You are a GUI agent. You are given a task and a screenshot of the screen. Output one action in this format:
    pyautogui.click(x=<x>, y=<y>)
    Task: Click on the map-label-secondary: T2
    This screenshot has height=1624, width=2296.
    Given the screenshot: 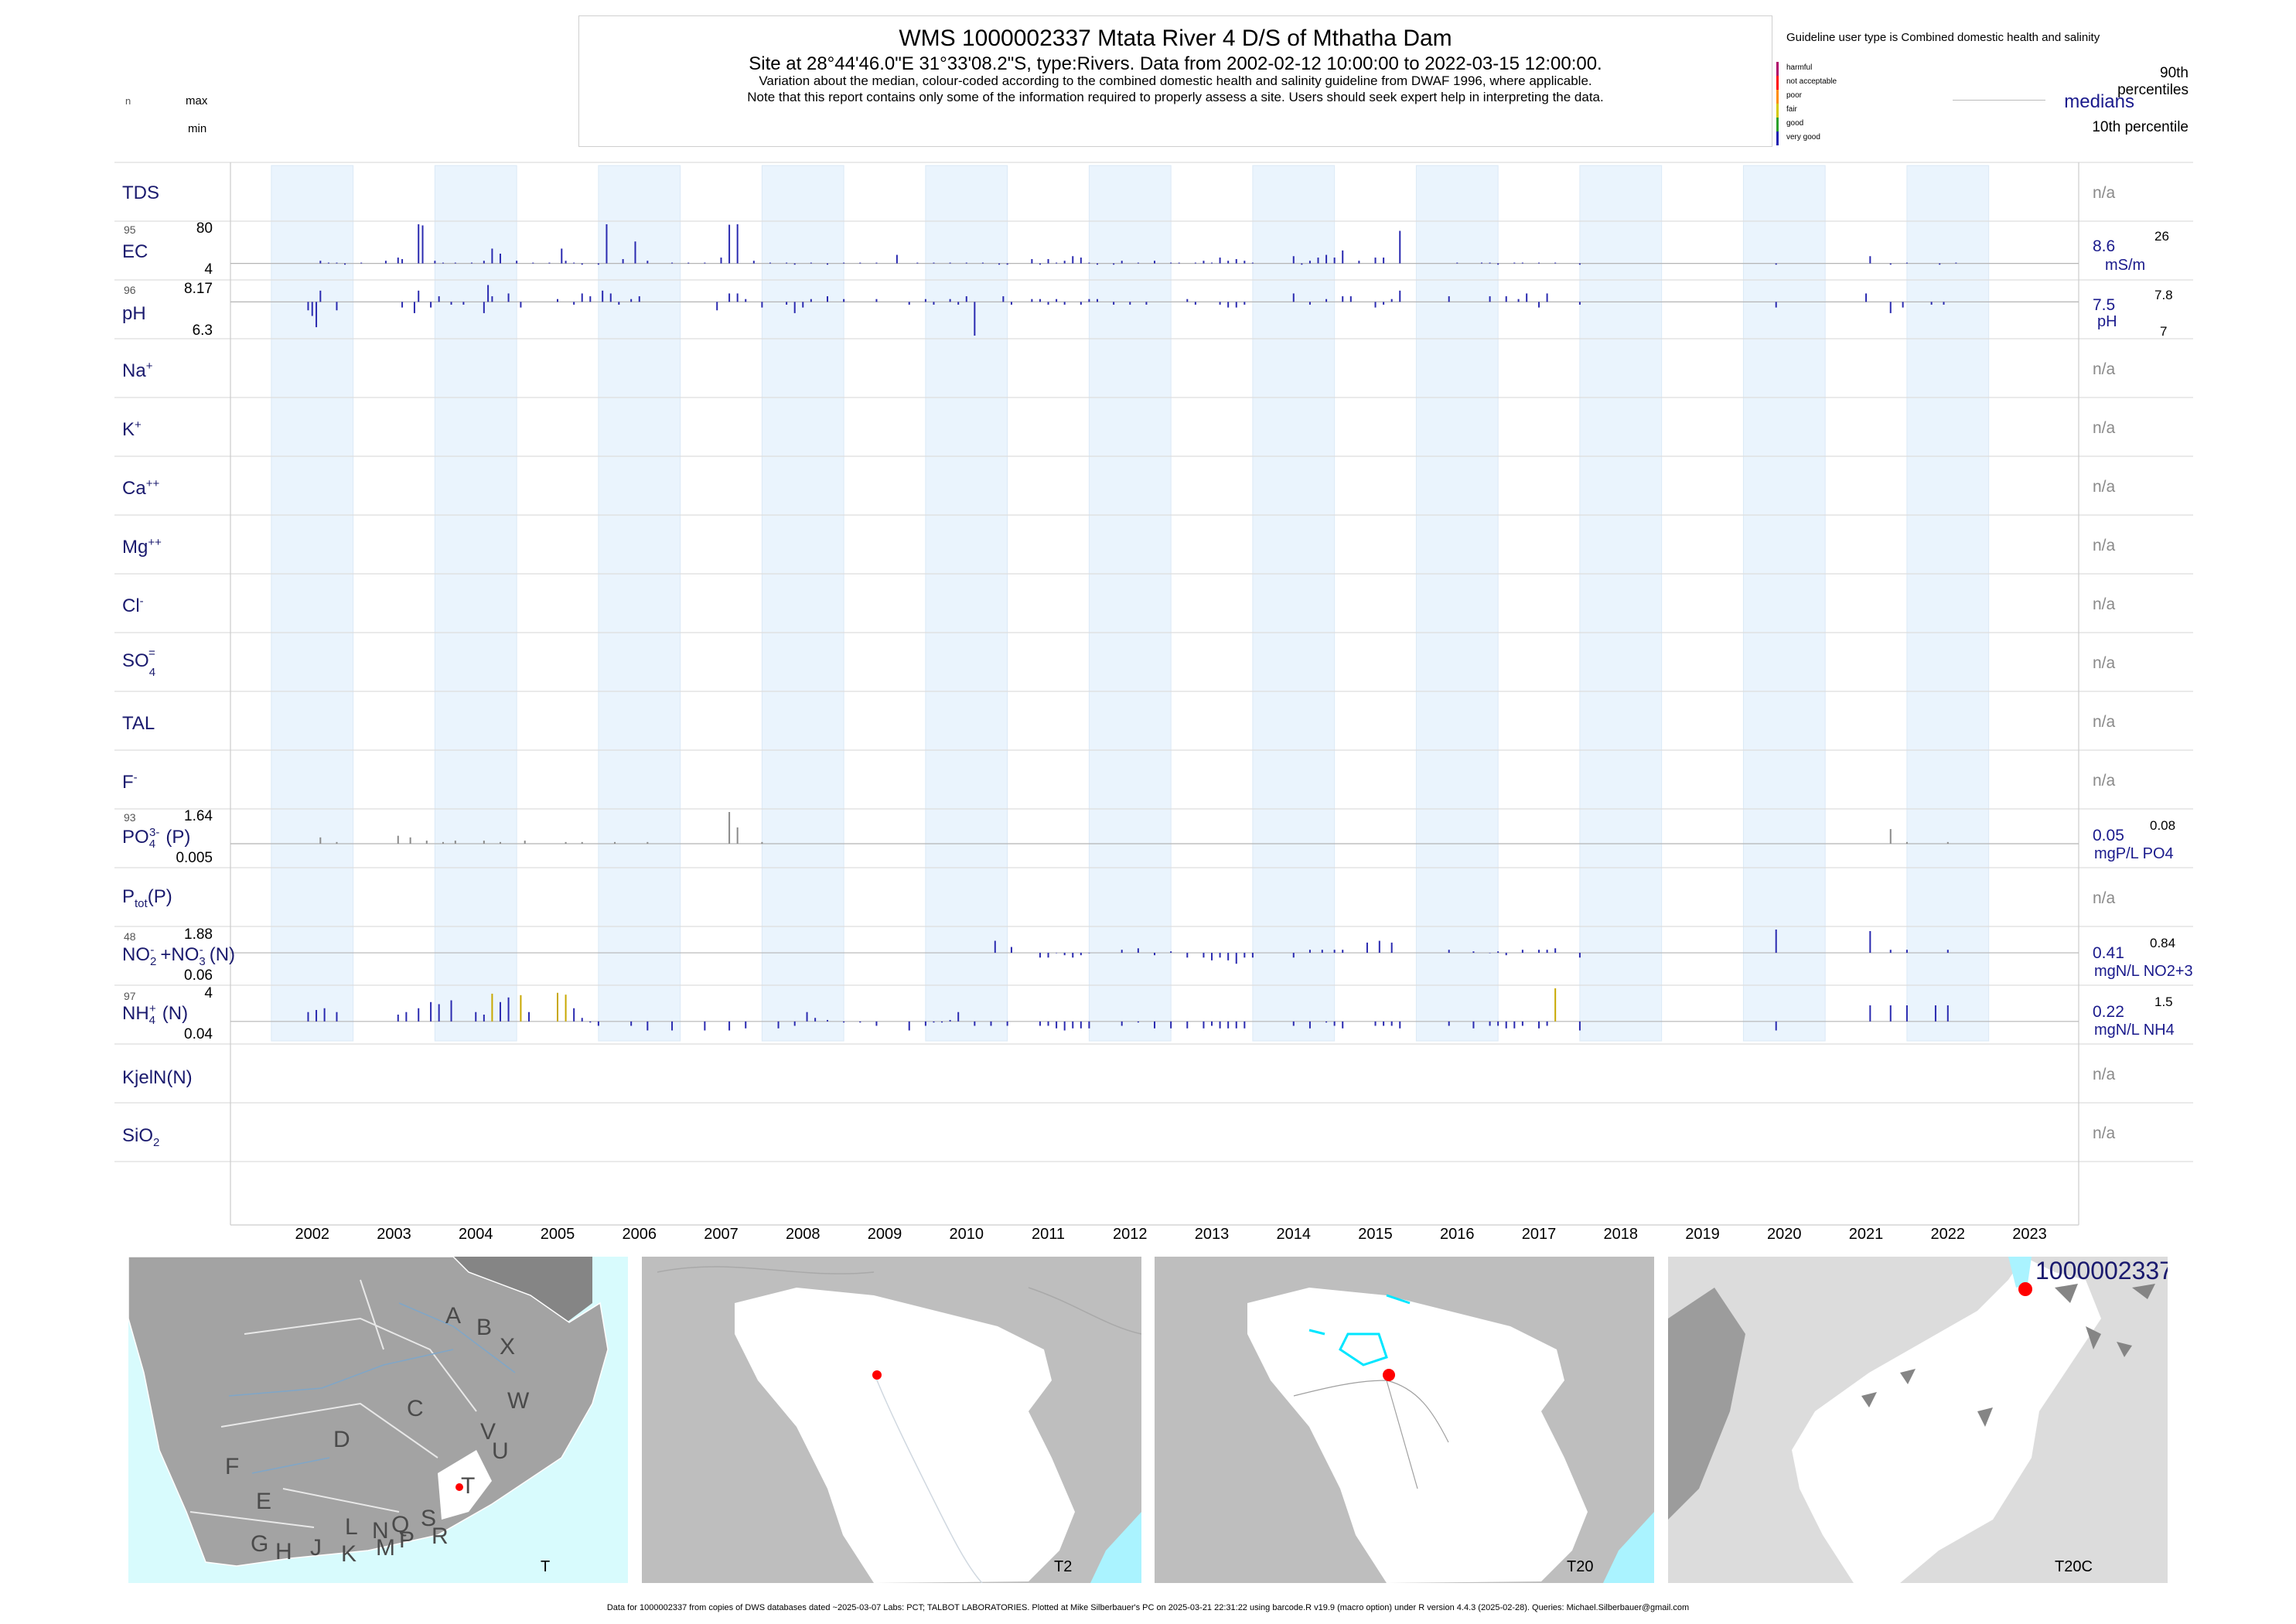 What is the action you would take?
    pyautogui.click(x=1063, y=1566)
    